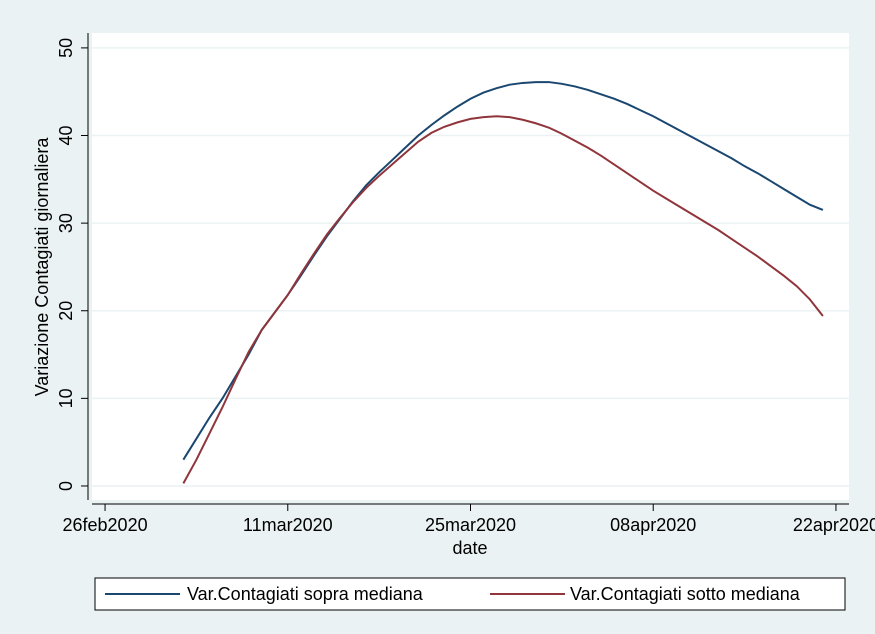 The image size is (875, 634). Describe the element at coordinates (305, 594) in the screenshot. I see `legend-label: Var.Contagiati sopra mediana` at that location.